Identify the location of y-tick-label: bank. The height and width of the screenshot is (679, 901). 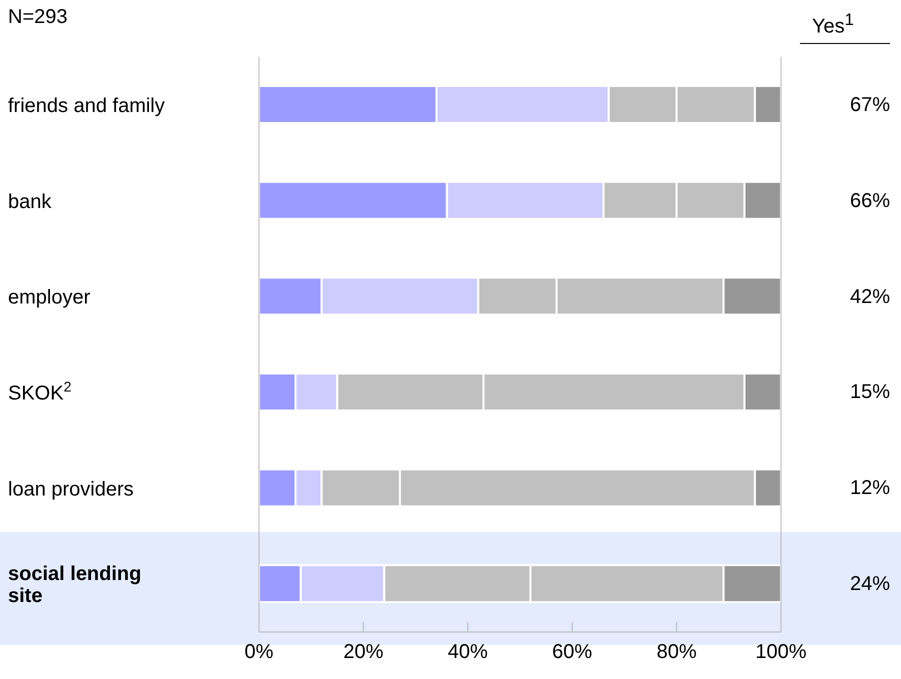
(30, 201).